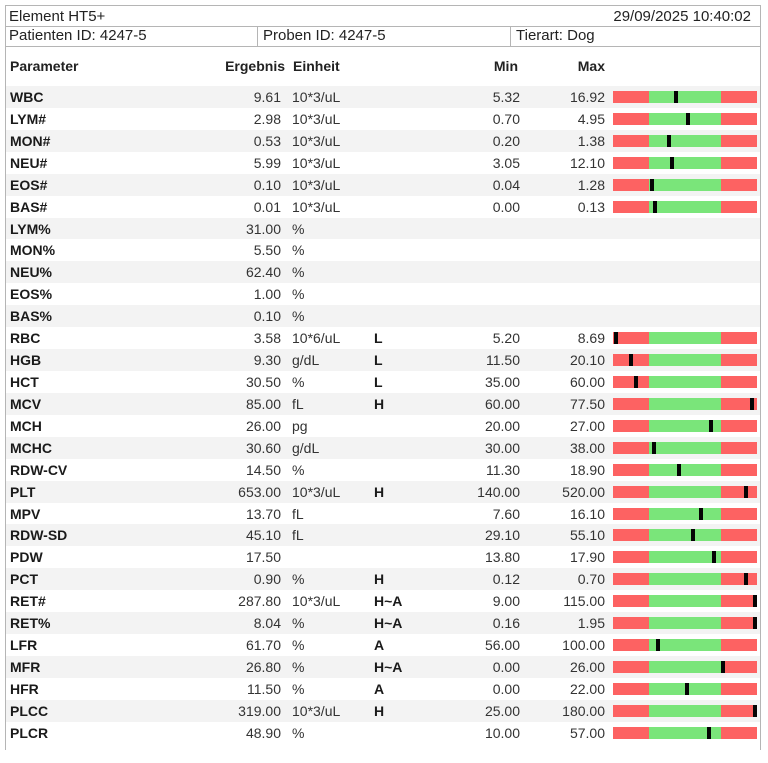  Describe the element at coordinates (498, 491) in the screenshot. I see `reference-min: 140.00` at that location.